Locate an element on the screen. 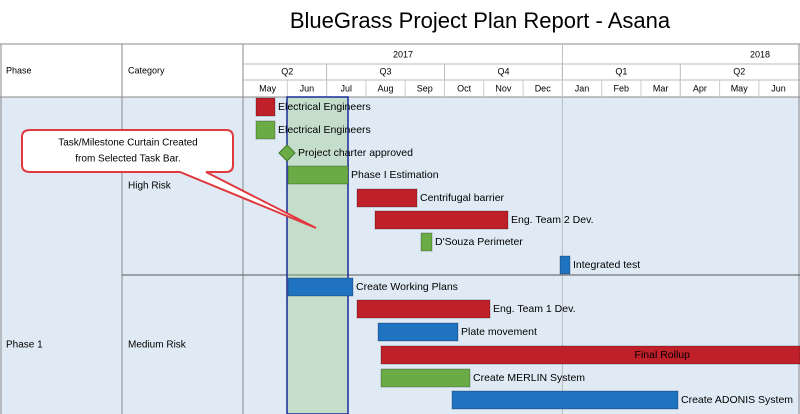 Image resolution: width=800 pixels, height=414 pixels. task-label: Project charter approved is located at coordinates (355, 153).